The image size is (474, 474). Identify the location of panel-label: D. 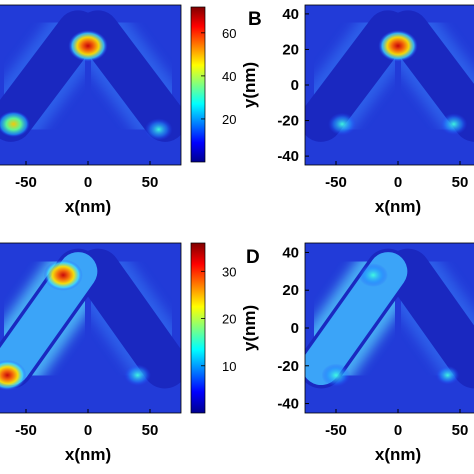
(253, 257).